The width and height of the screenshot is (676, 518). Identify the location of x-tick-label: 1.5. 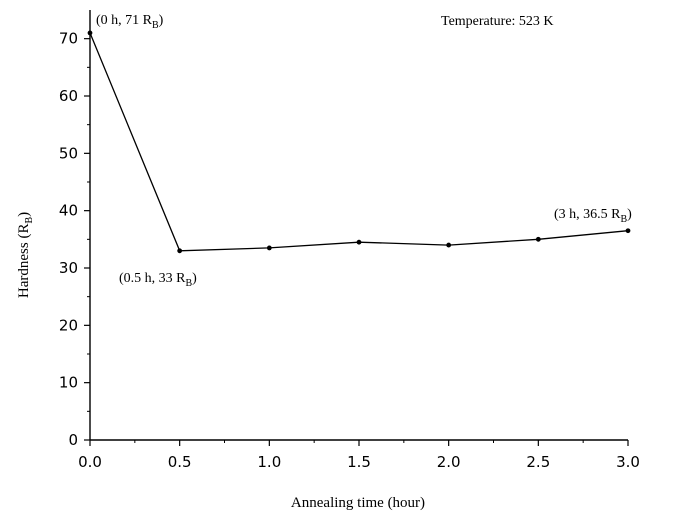
(359, 462).